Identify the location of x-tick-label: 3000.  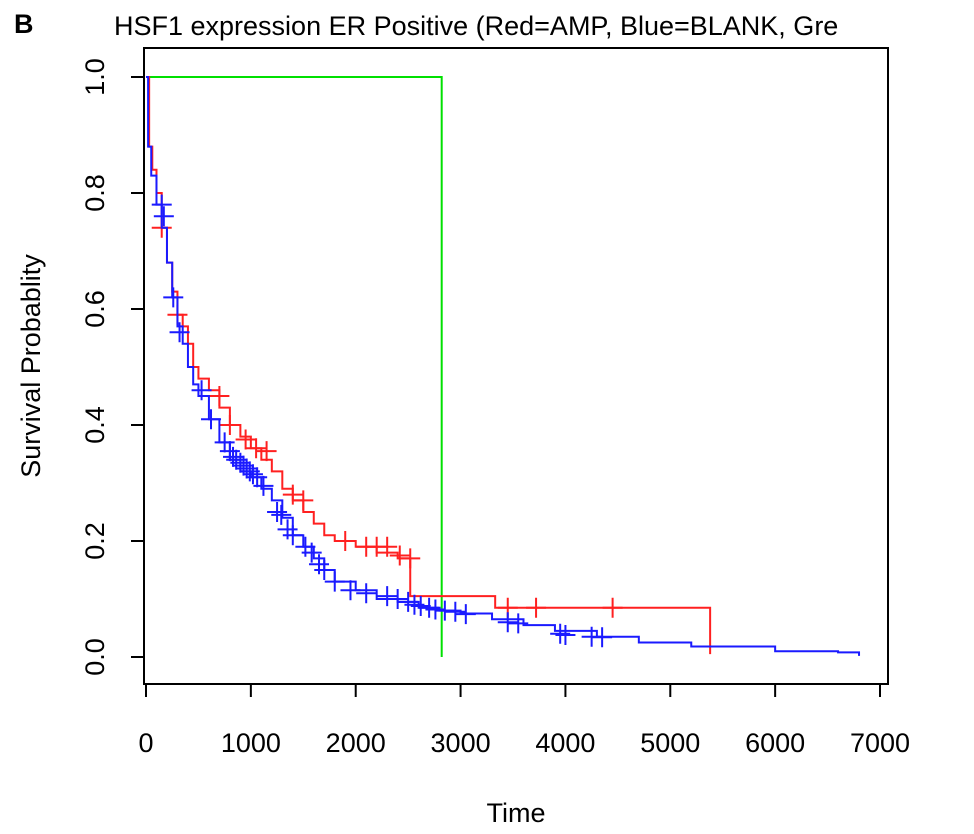
(461, 743).